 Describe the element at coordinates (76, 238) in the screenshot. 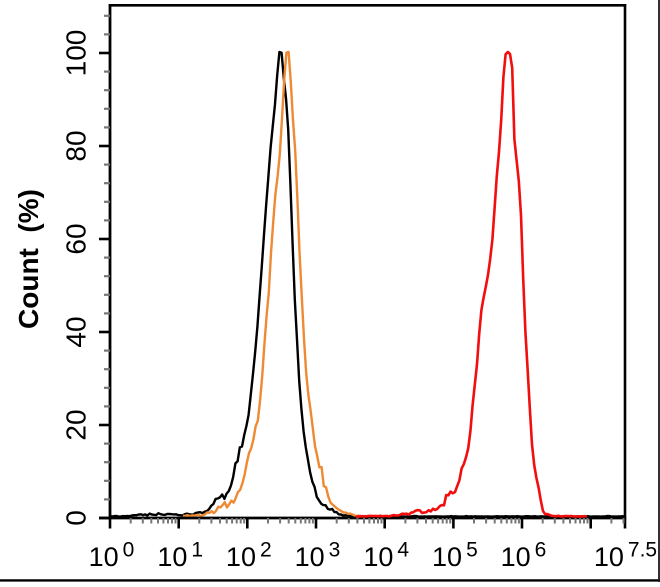

I see `svg-text: 60` at that location.